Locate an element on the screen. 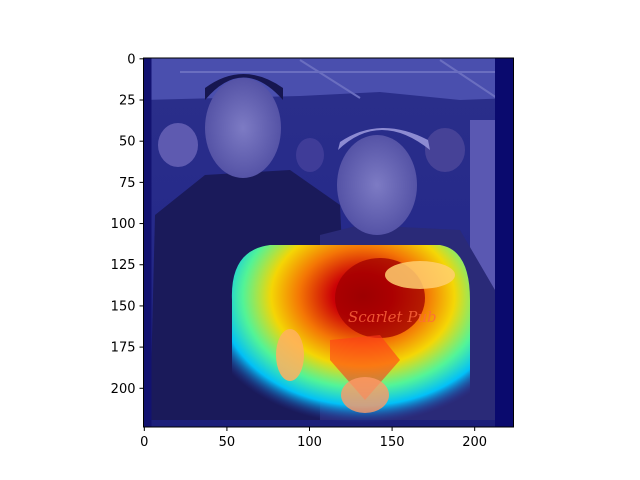  y-tick-label: 25 is located at coordinates (127, 101).